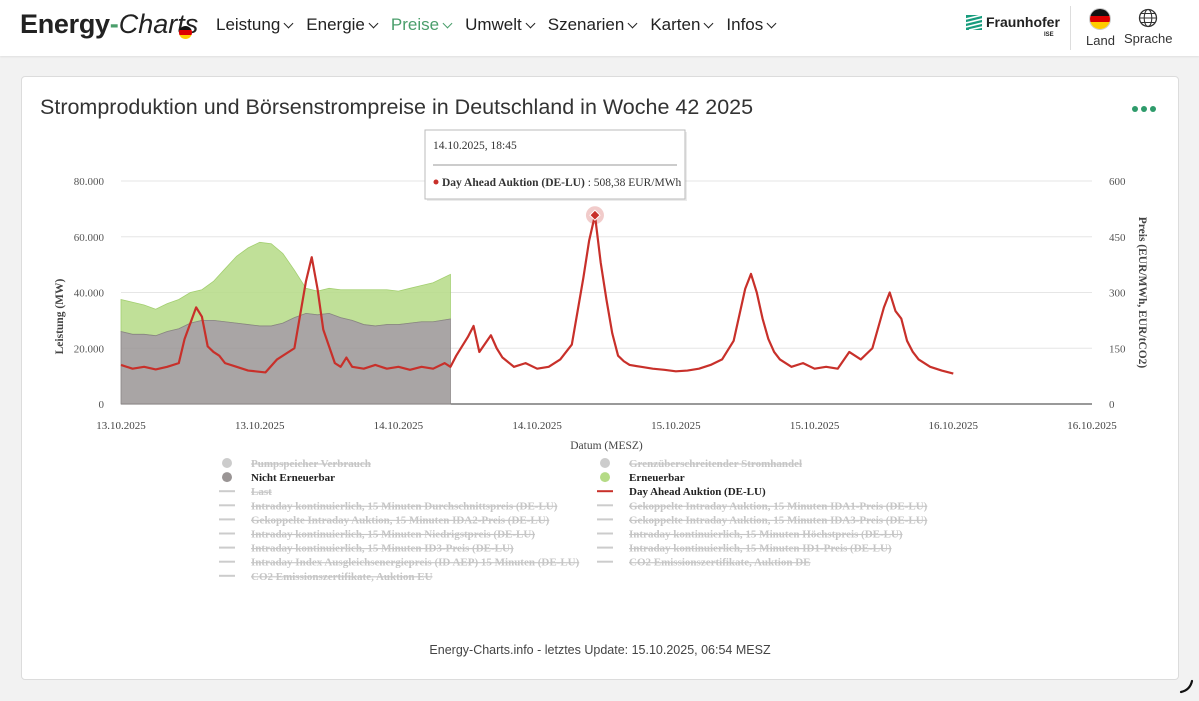 The height and width of the screenshot is (701, 1199). I want to click on nav-item-karten: Karten, so click(682, 25).